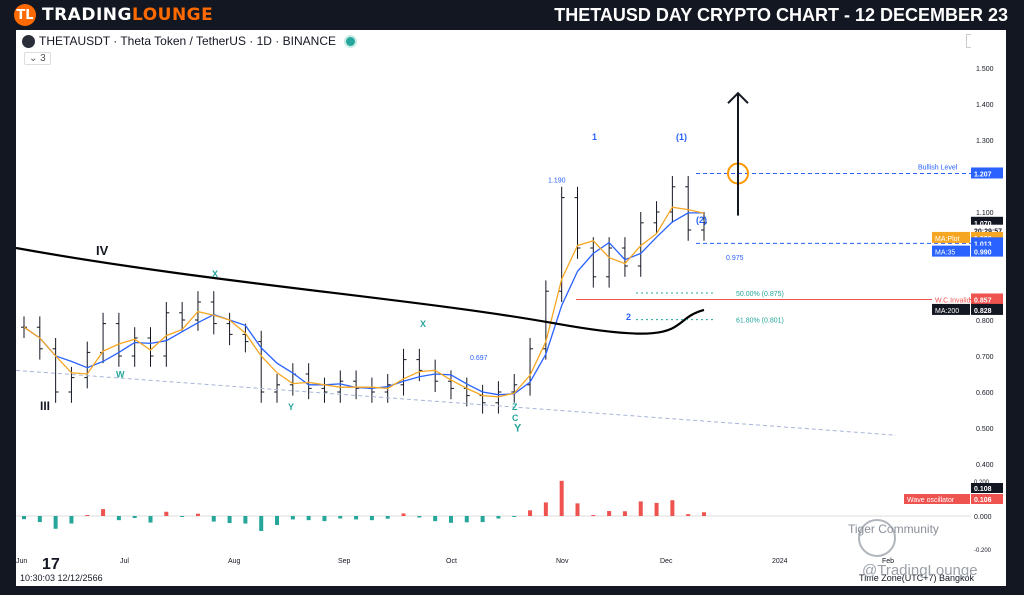  Describe the element at coordinates (45, 406) in the screenshot. I see `wave-label: III` at that location.